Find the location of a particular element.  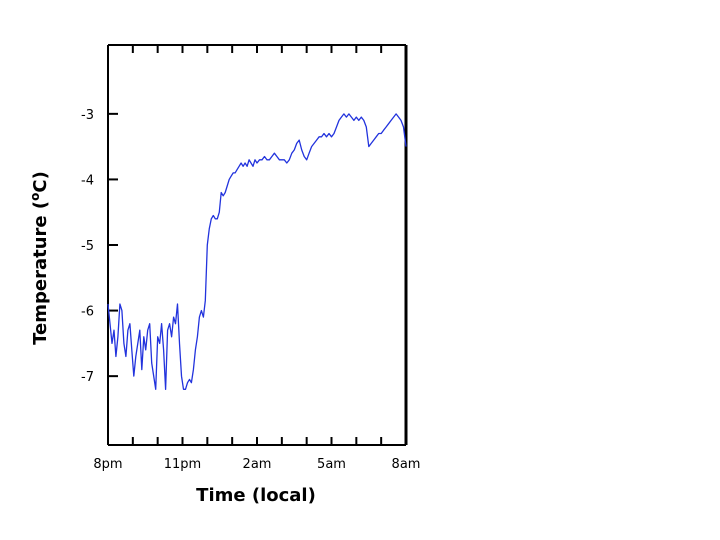

x-tick-label: 5am is located at coordinates (331, 464).